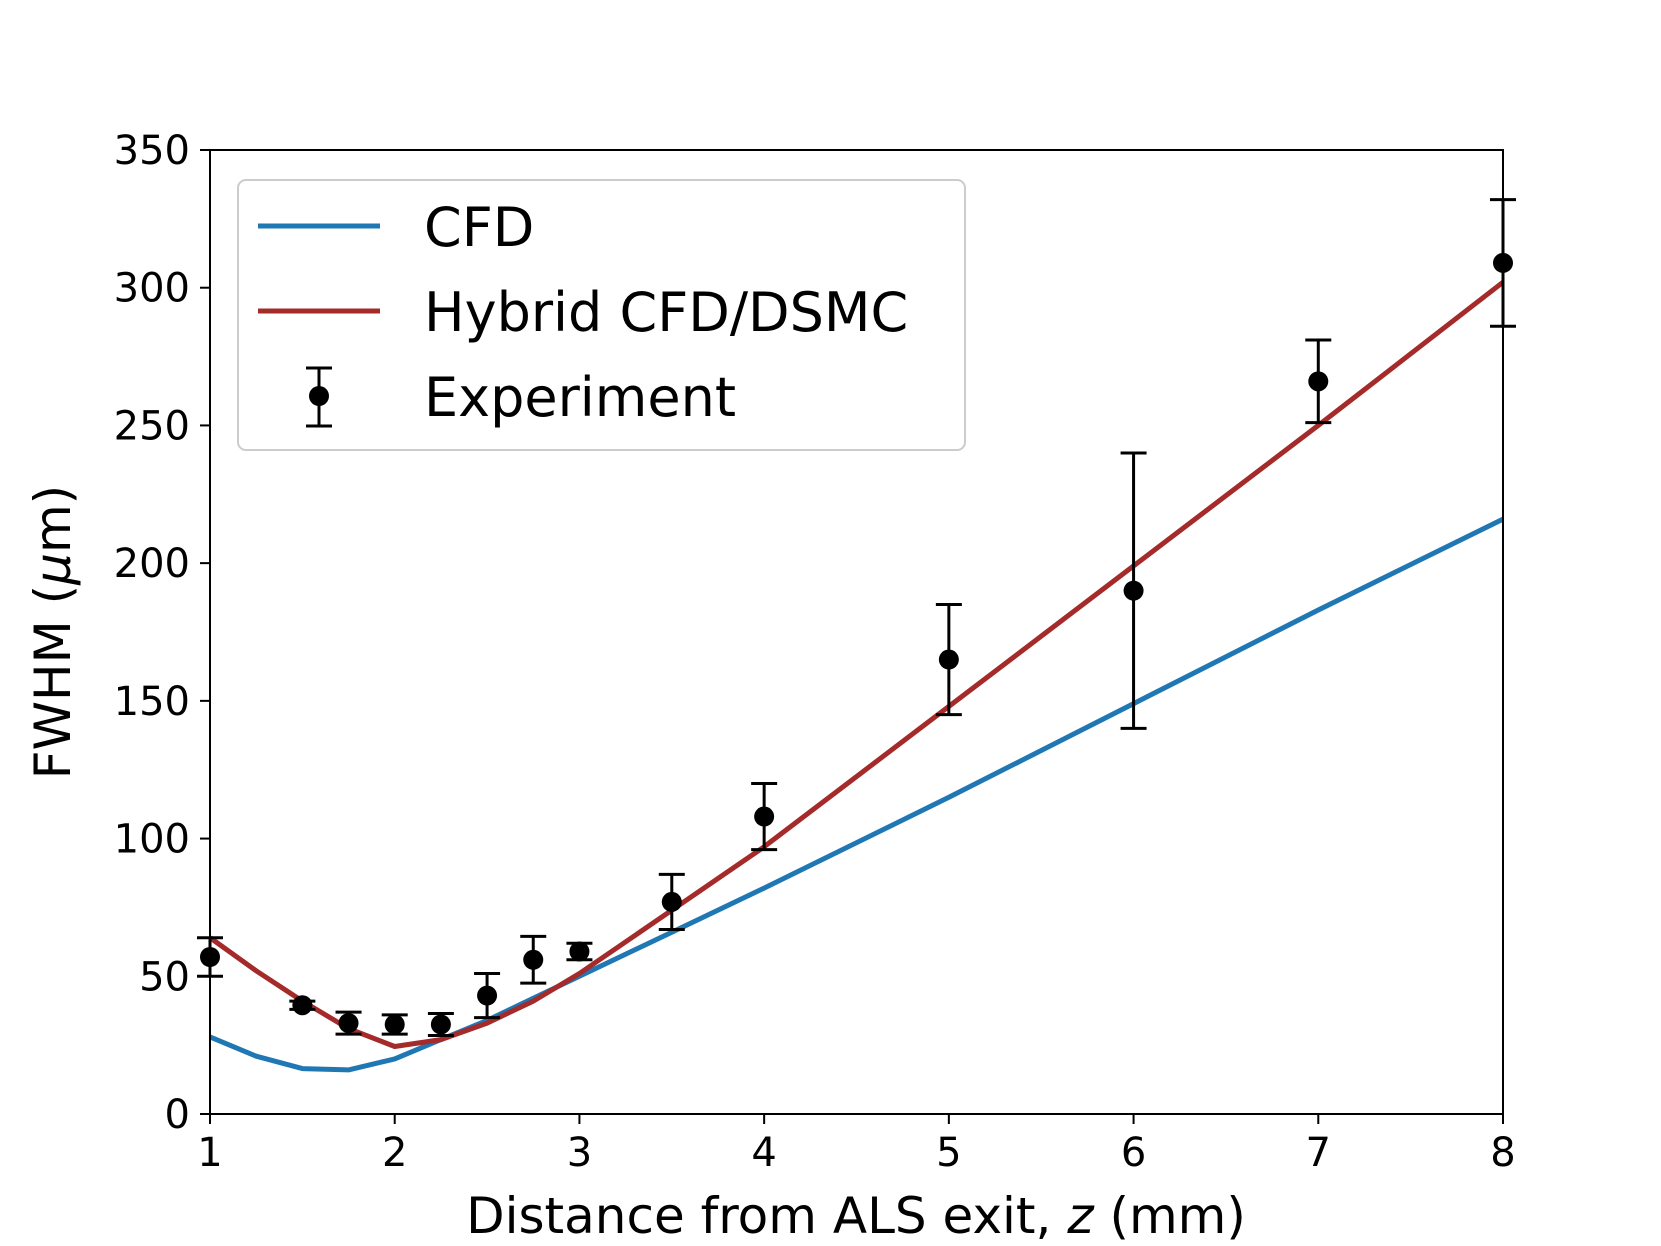 This screenshot has height=1246, width=1661. I want to click on y-tick-label: 150, so click(152, 702).